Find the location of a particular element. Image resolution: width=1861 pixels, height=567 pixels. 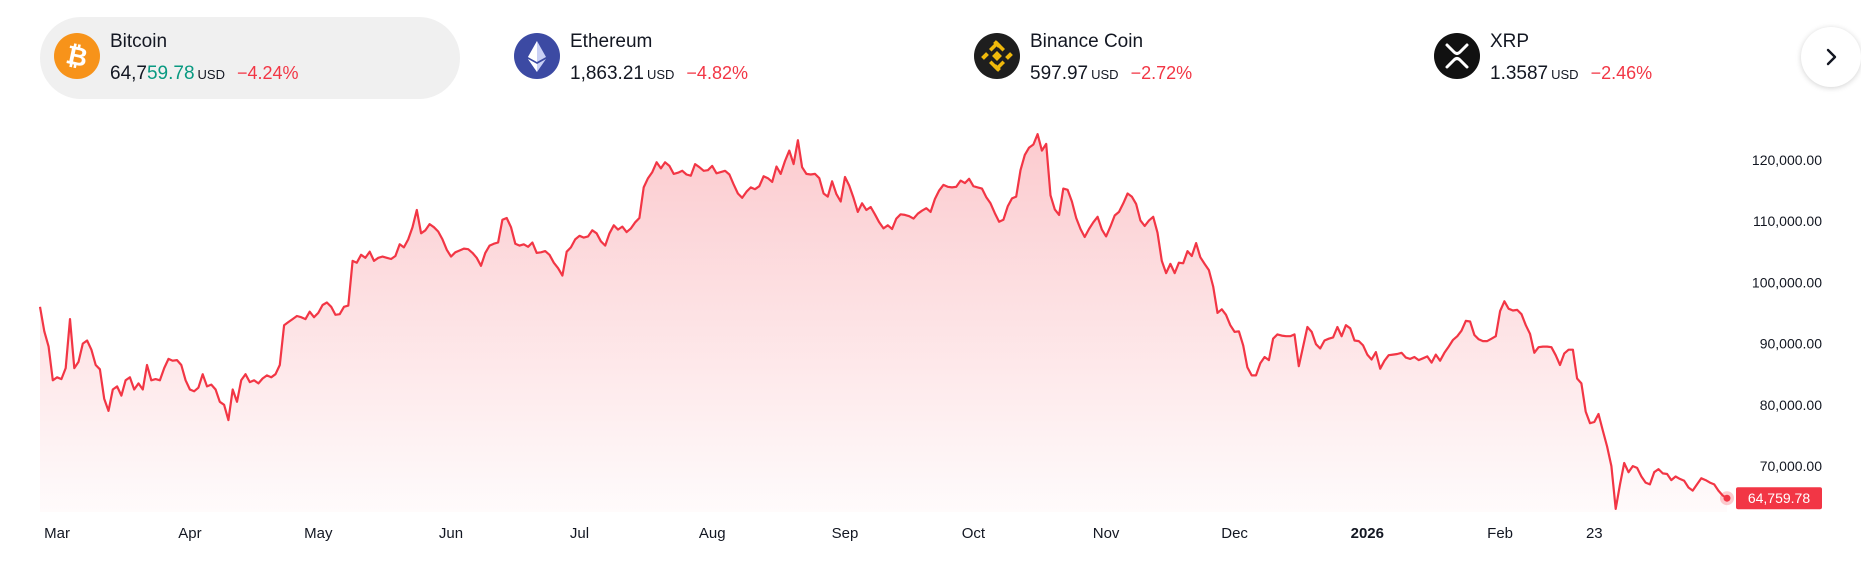

x-tick-label: Apr is located at coordinates (189, 533).